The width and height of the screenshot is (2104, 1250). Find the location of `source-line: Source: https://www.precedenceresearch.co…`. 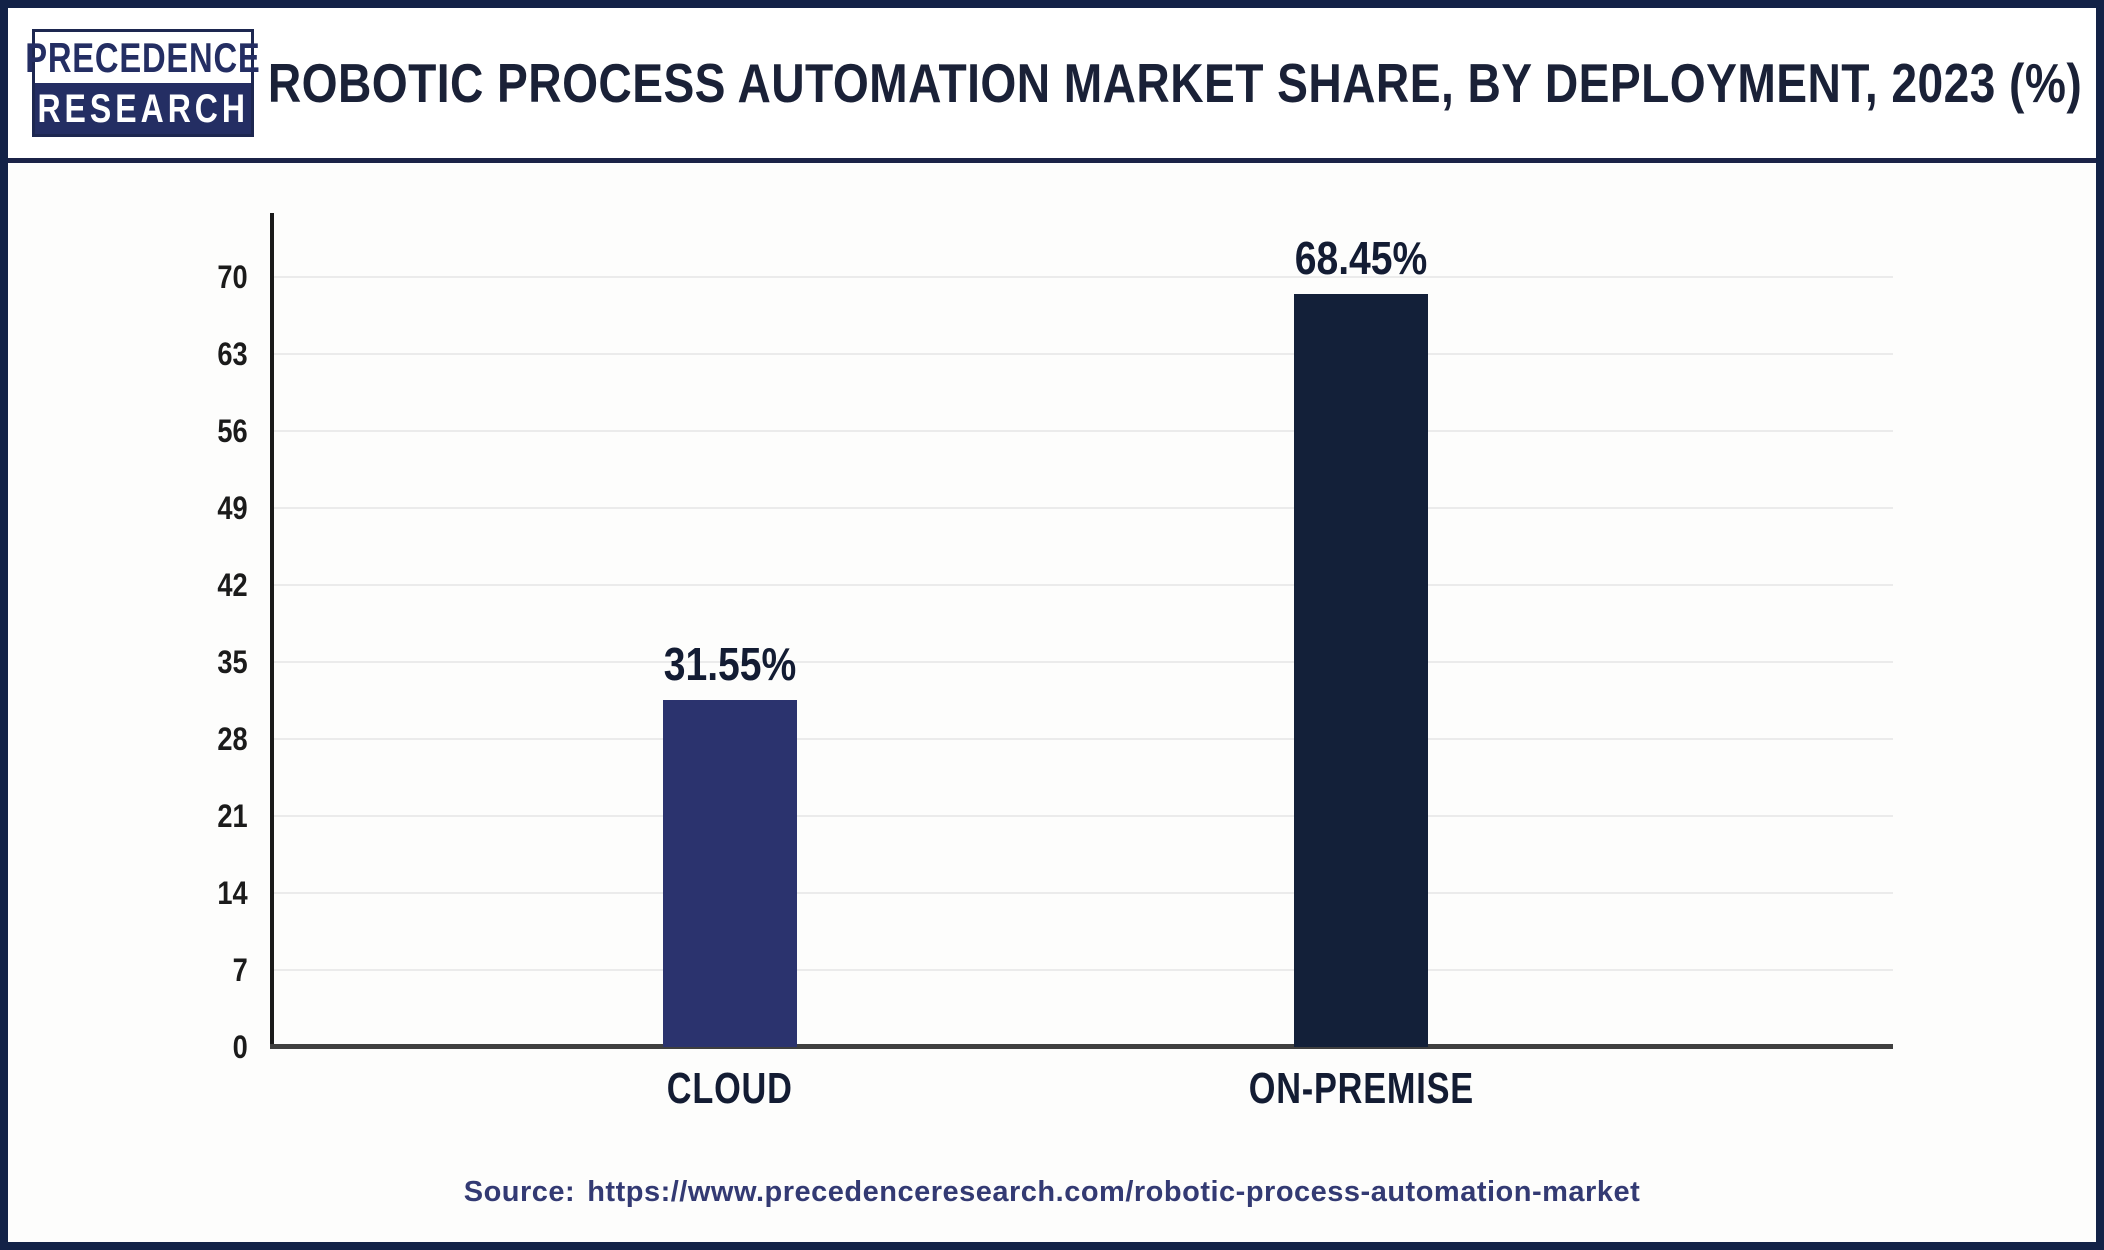

source-line: Source: https://www.precedenceresearch.co… is located at coordinates (1052, 1192).